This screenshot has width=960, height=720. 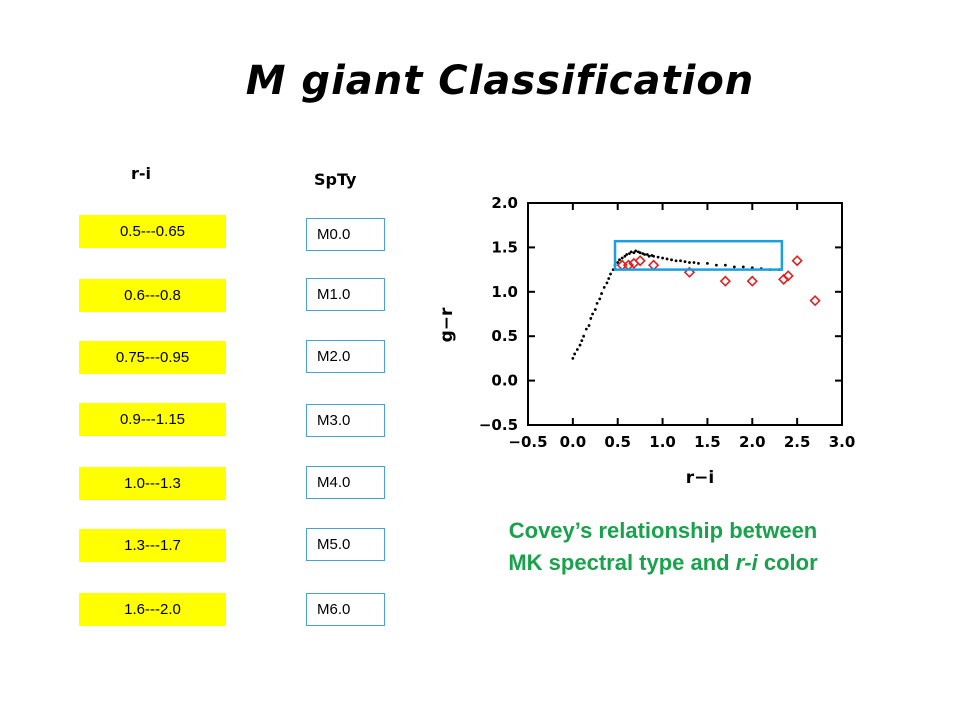 I want to click on caption-line-2-emphasis: r-i, so click(x=746, y=562).